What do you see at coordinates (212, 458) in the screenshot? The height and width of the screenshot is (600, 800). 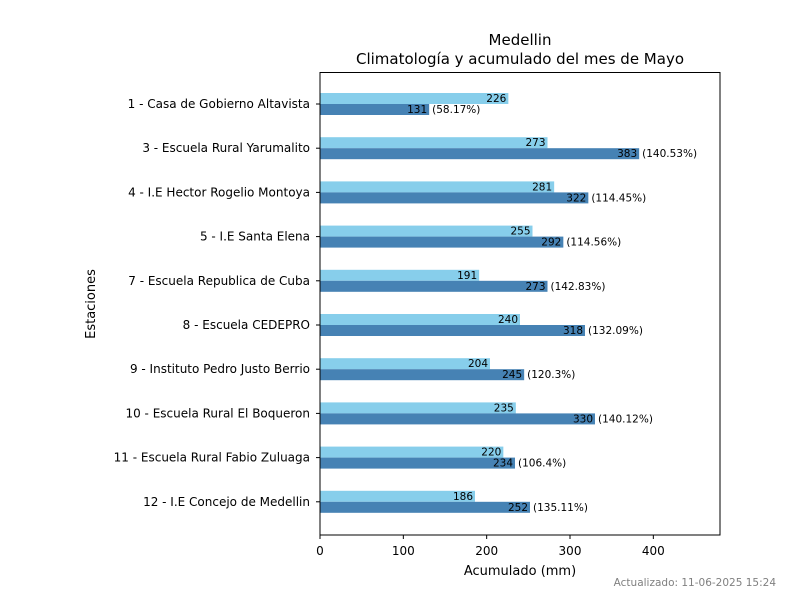 I see `y-tick-label: 11 - Escuela Rural Fabio Zuluaga` at bounding box center [212, 458].